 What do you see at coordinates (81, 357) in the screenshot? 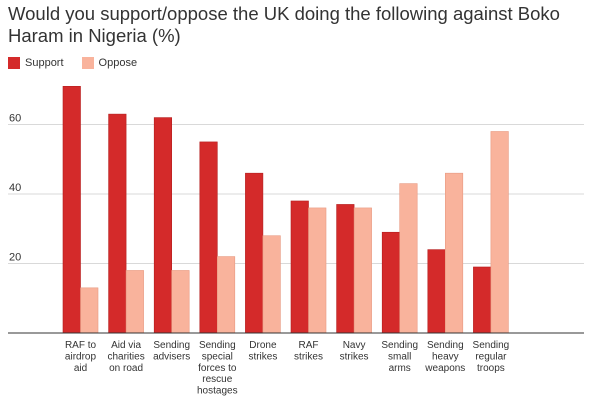
I see `x-tick-label: RAF to airdrop aid` at bounding box center [81, 357].